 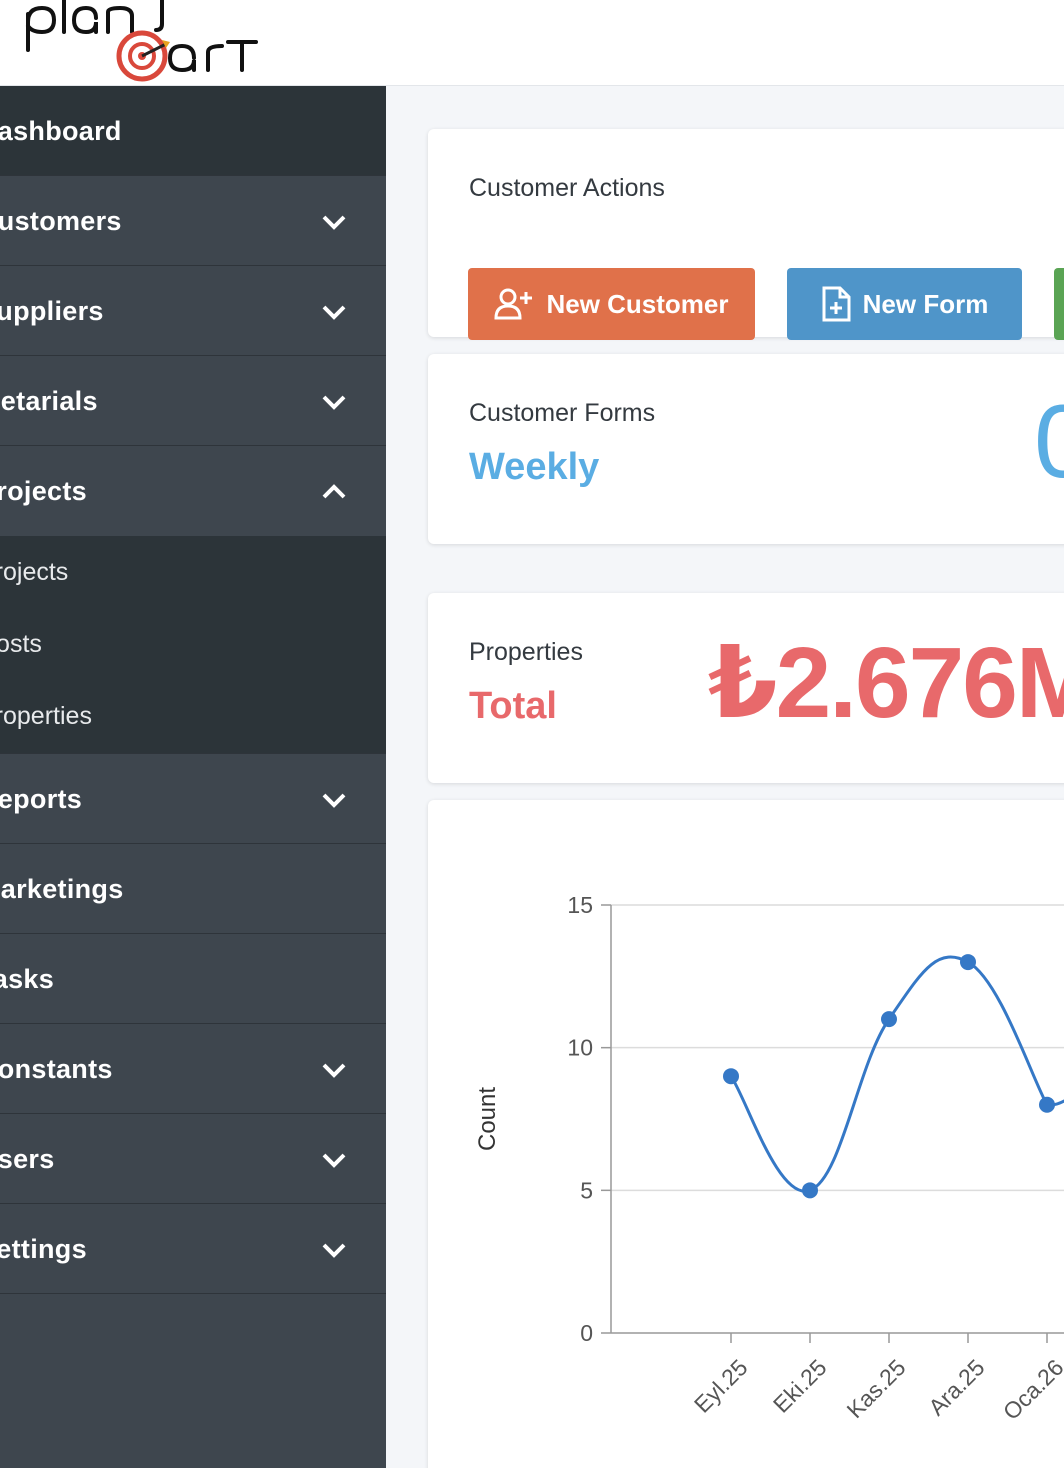 What do you see at coordinates (1031, 1389) in the screenshot?
I see `x-tick-label: Oca.26` at bounding box center [1031, 1389].